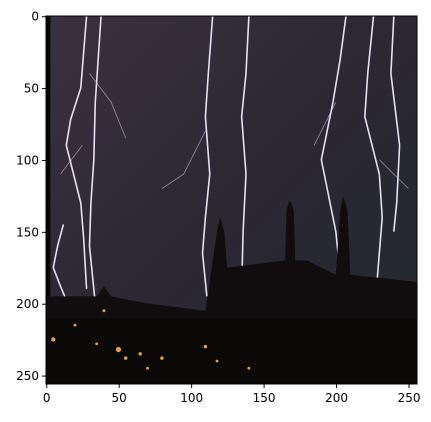 The height and width of the screenshot is (422, 431). Describe the element at coordinates (47, 398) in the screenshot. I see `x-tick-label: 0` at that location.